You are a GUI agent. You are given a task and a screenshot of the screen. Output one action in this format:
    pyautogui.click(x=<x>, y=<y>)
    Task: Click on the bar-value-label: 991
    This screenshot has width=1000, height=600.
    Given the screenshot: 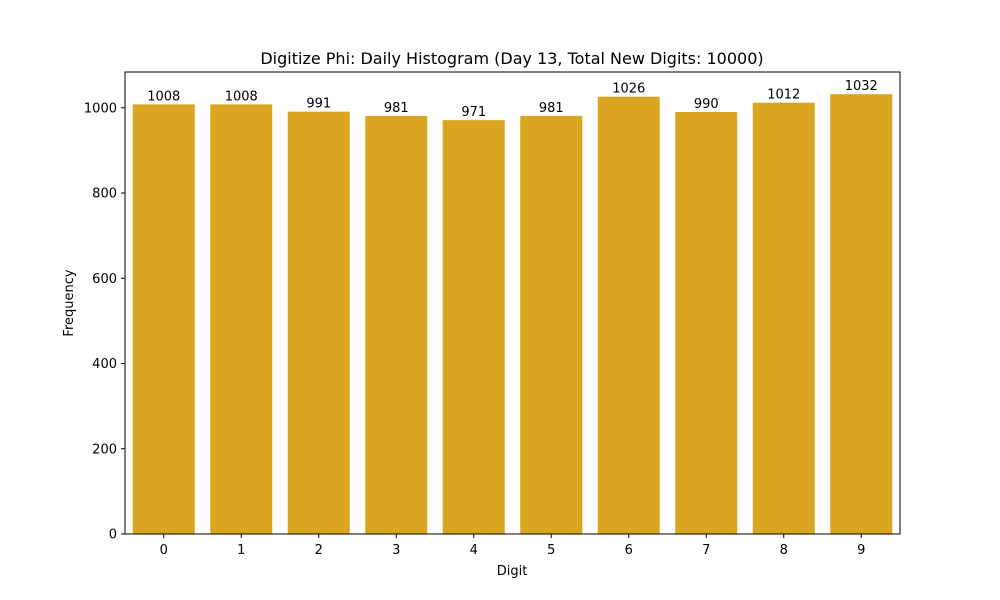 What is the action you would take?
    pyautogui.click(x=318, y=104)
    